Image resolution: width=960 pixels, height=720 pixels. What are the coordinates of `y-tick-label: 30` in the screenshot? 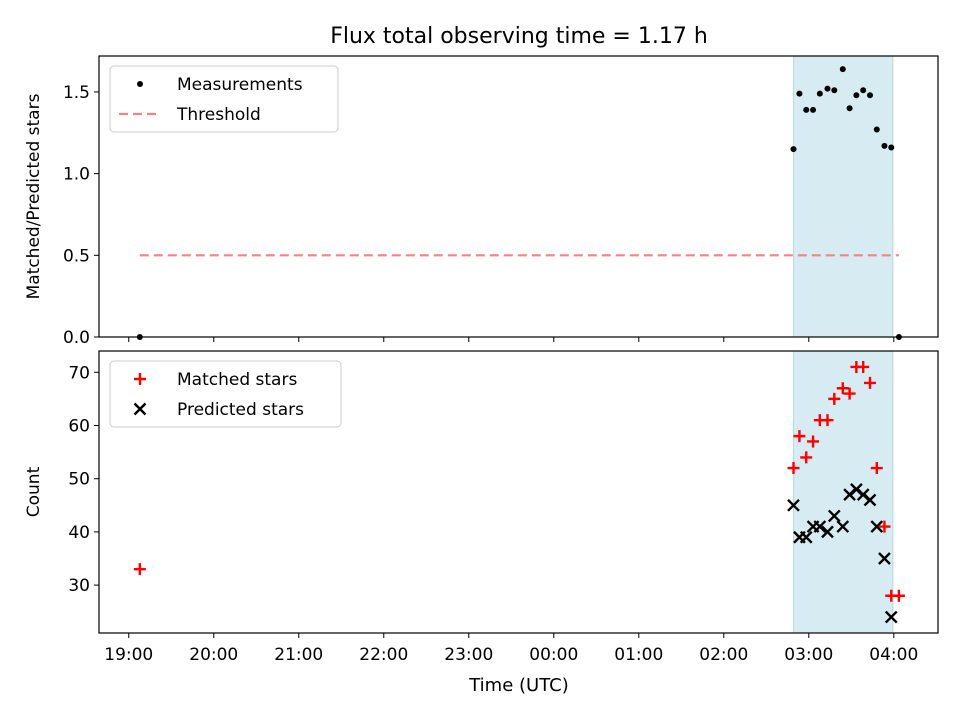 It's located at (79, 586).